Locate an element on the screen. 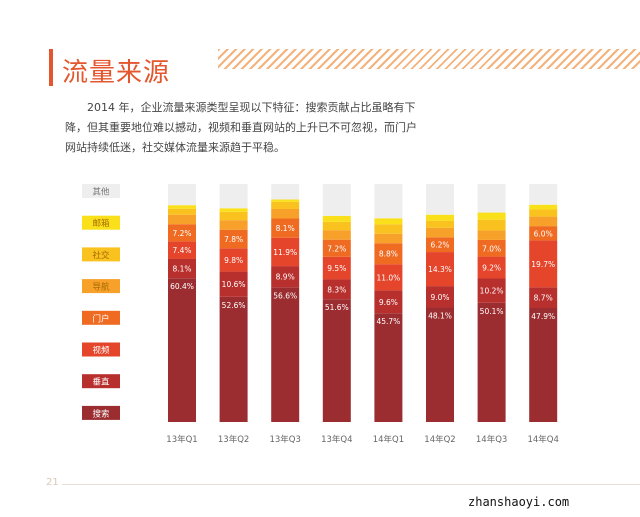 The image size is (640, 517). data-label-搜索-13年Q3: 56.6% is located at coordinates (285, 295).